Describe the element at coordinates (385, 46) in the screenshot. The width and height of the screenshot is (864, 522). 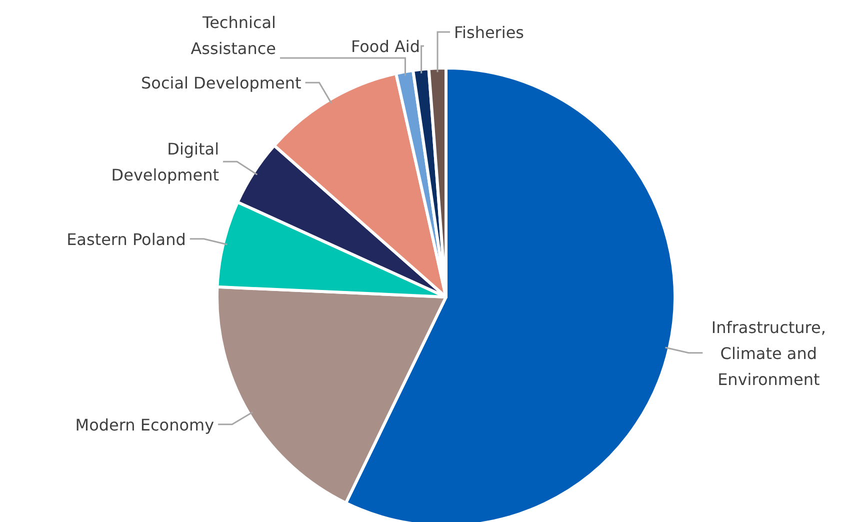
I see `slice-label: Food Aid` at that location.